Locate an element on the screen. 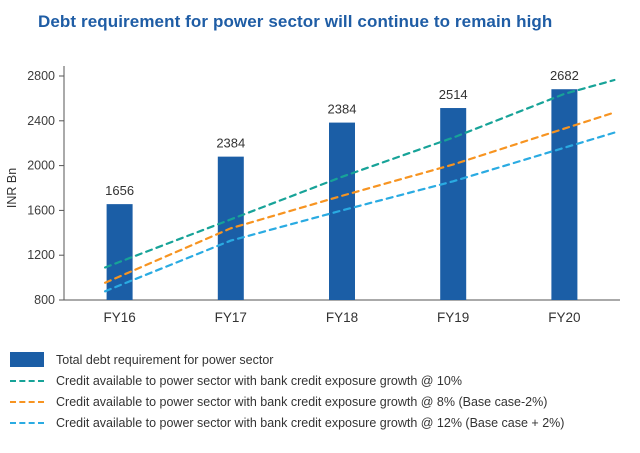 The image size is (640, 453). y-tick-label: 2800 is located at coordinates (41, 76).